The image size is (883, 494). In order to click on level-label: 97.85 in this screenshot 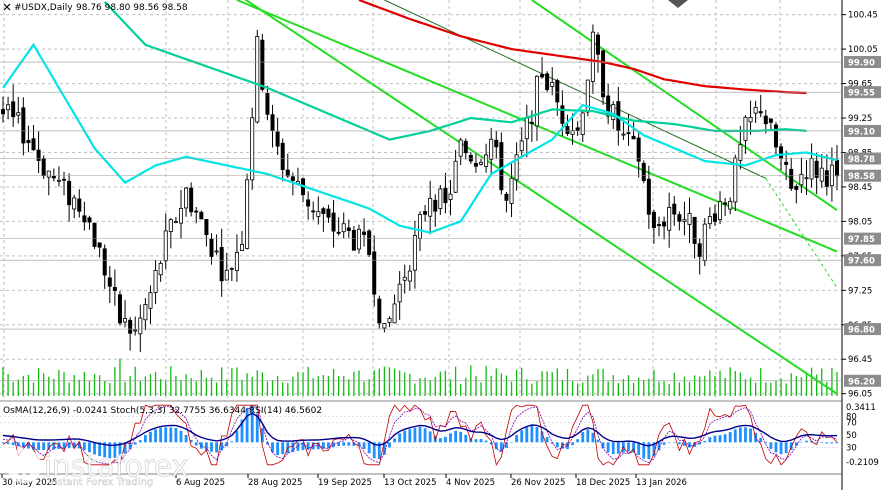, I will do `click(861, 240)`.